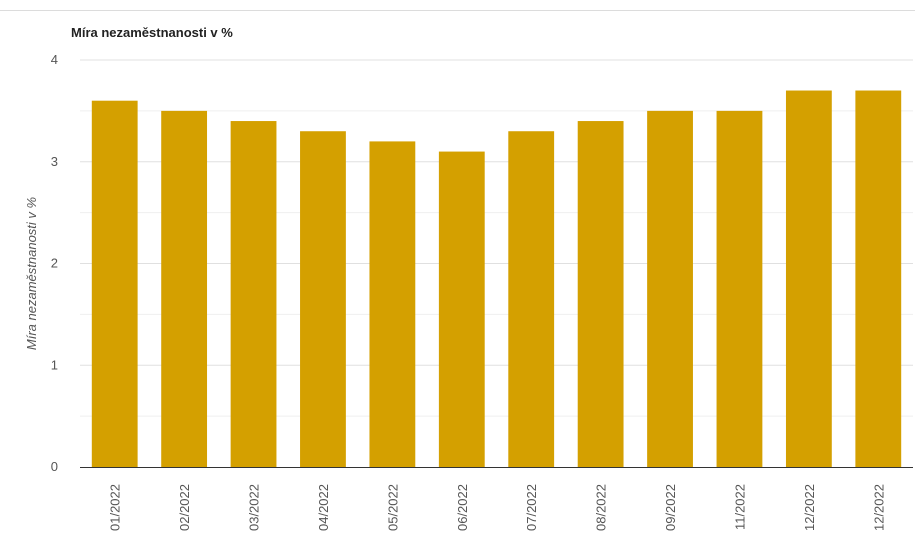 Image resolution: width=915 pixels, height=548 pixels. Describe the element at coordinates (115, 507) in the screenshot. I see `x-tick-label: 01/2022` at that location.